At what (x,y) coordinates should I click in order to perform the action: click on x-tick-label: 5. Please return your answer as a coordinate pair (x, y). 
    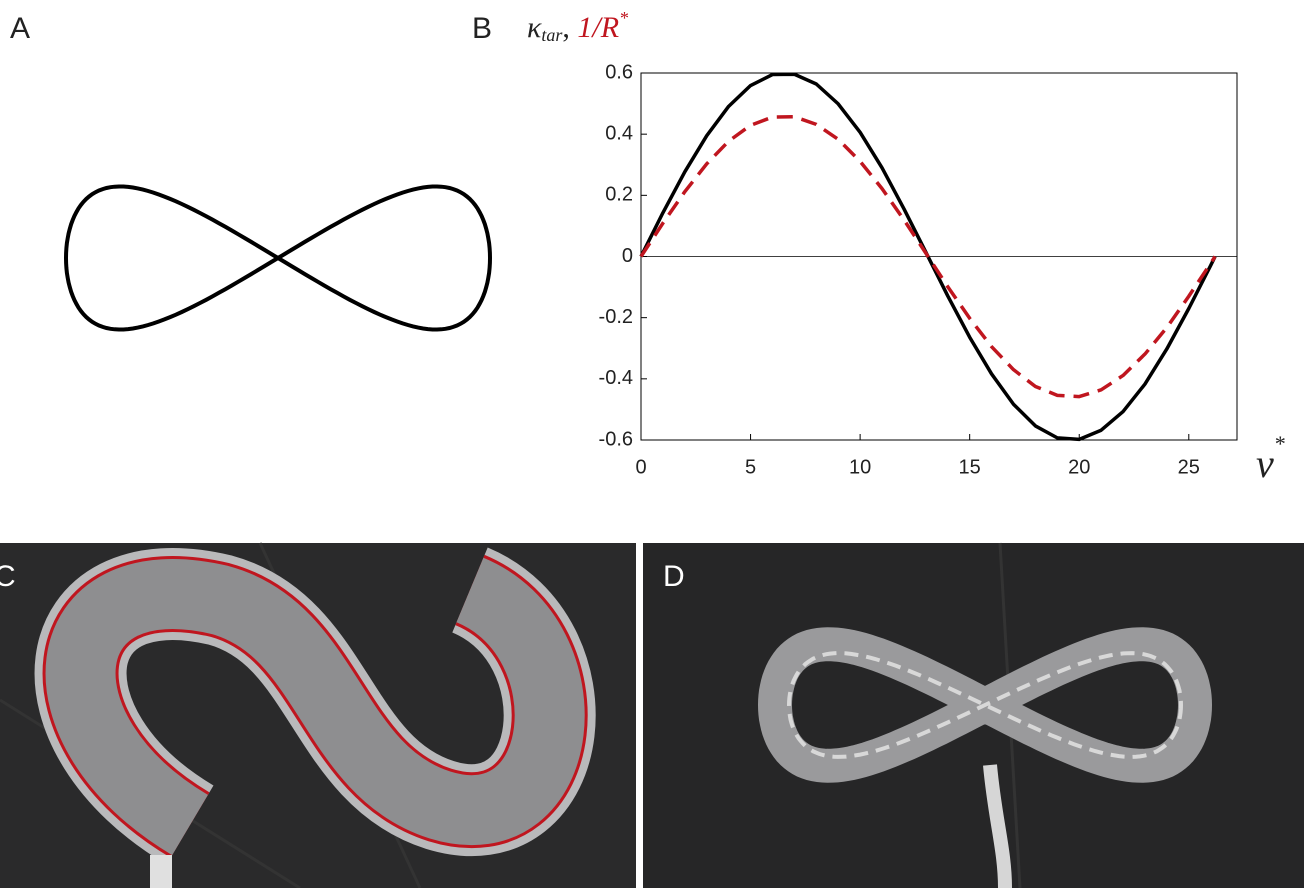
    Looking at the image, I should click on (750, 467).